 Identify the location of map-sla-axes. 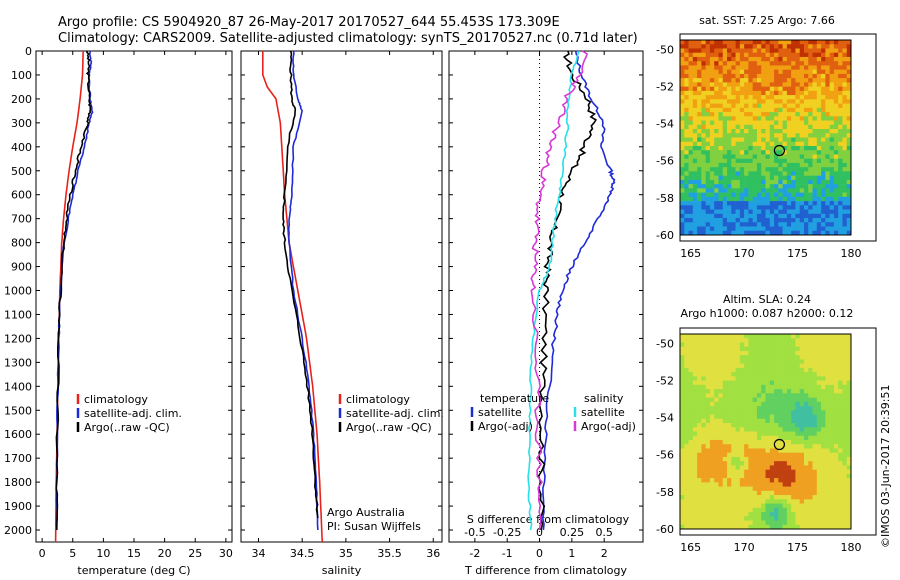
(778, 431).